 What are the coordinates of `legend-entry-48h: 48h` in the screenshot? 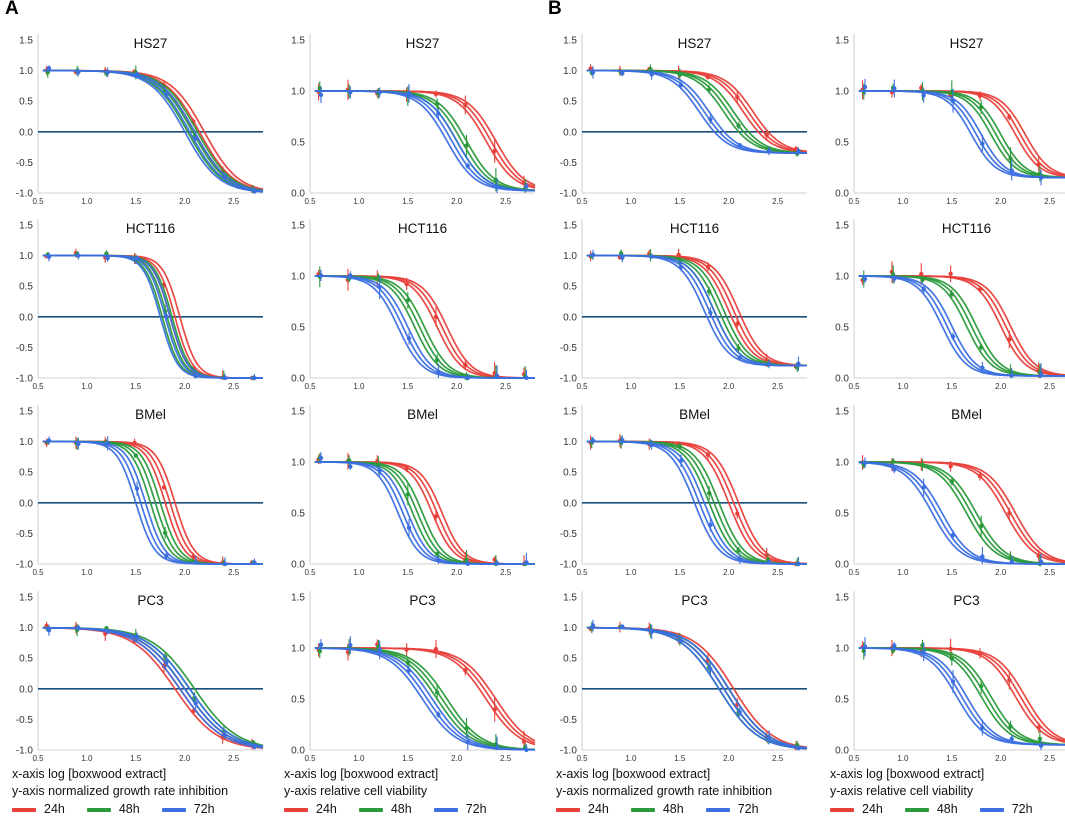 It's located at (385, 809).